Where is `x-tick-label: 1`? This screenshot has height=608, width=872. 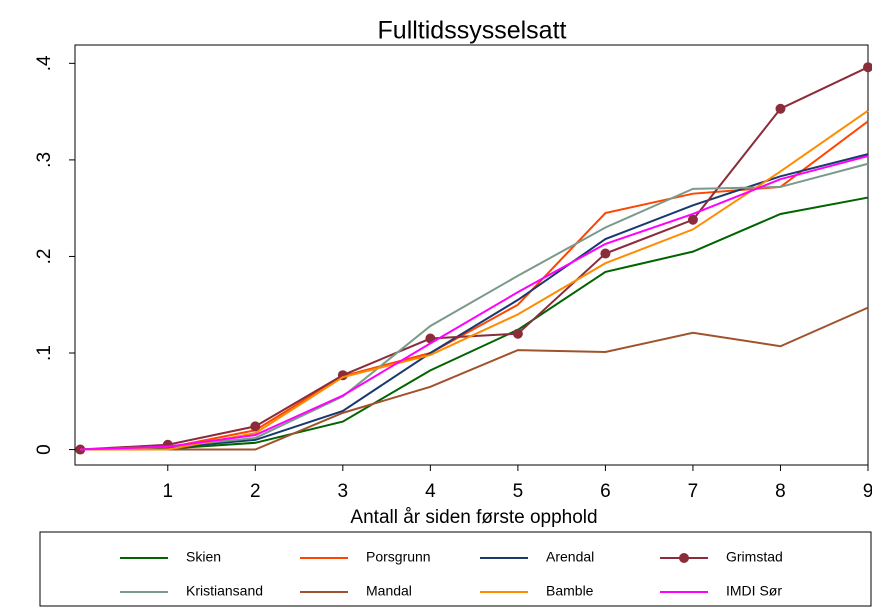 x-tick-label: 1 is located at coordinates (167, 491).